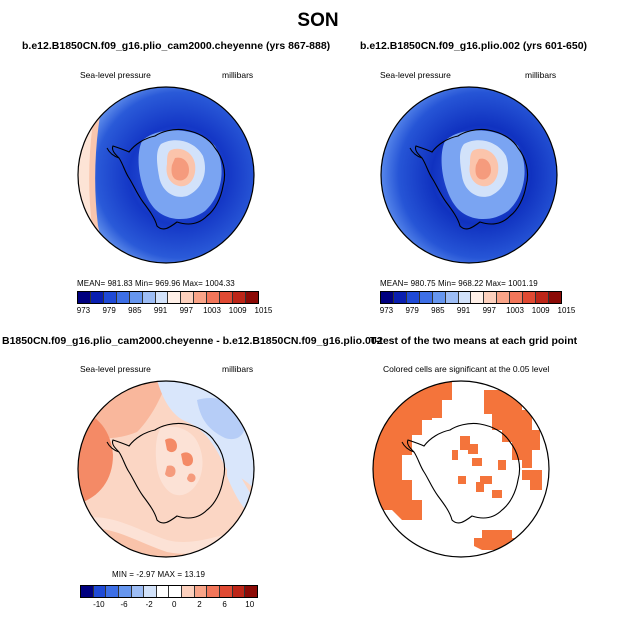 This screenshot has width=636, height=636. Describe the element at coordinates (174, 604) in the screenshot. I see `colorbar-tick-label: 0` at that location.